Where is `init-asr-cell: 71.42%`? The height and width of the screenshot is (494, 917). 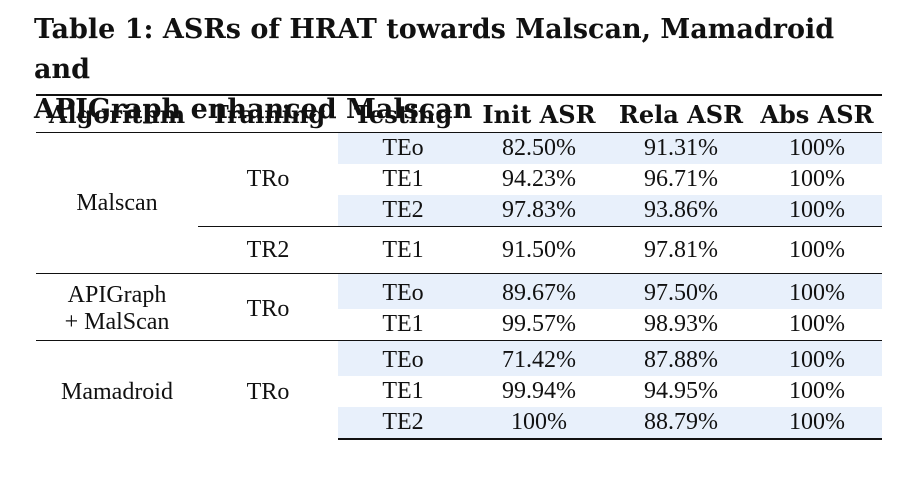 init-asr-cell: 71.42% is located at coordinates (539, 358).